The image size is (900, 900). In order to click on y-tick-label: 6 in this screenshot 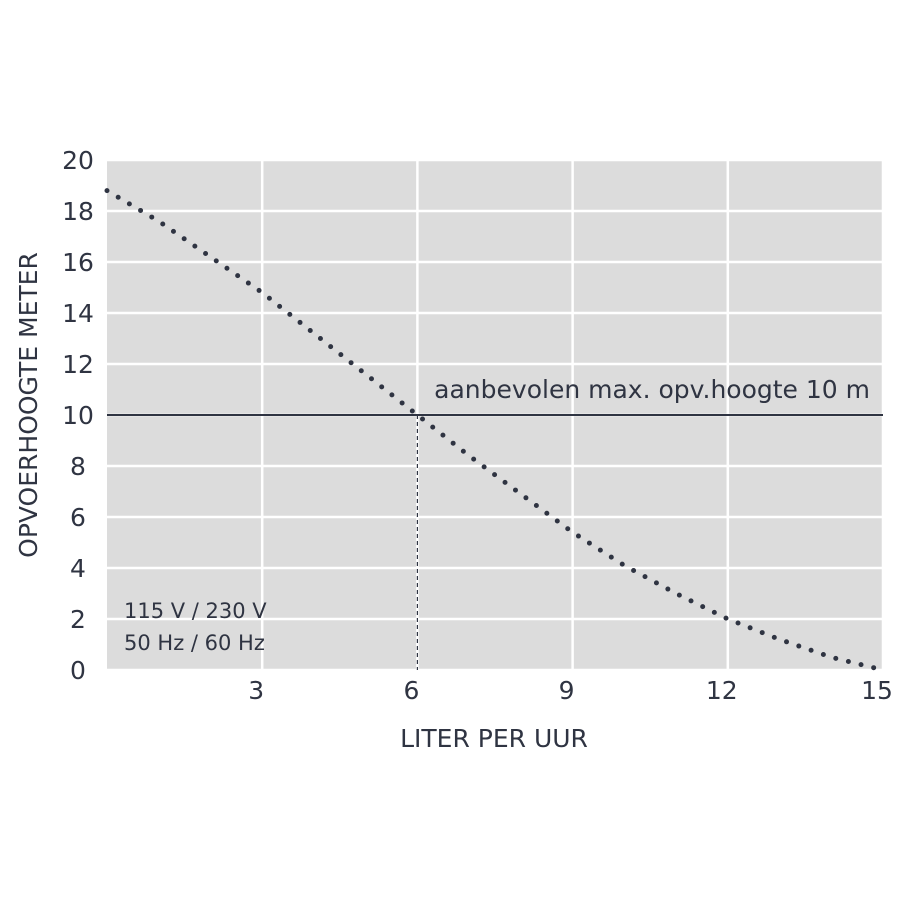, I will do `click(78, 517)`.